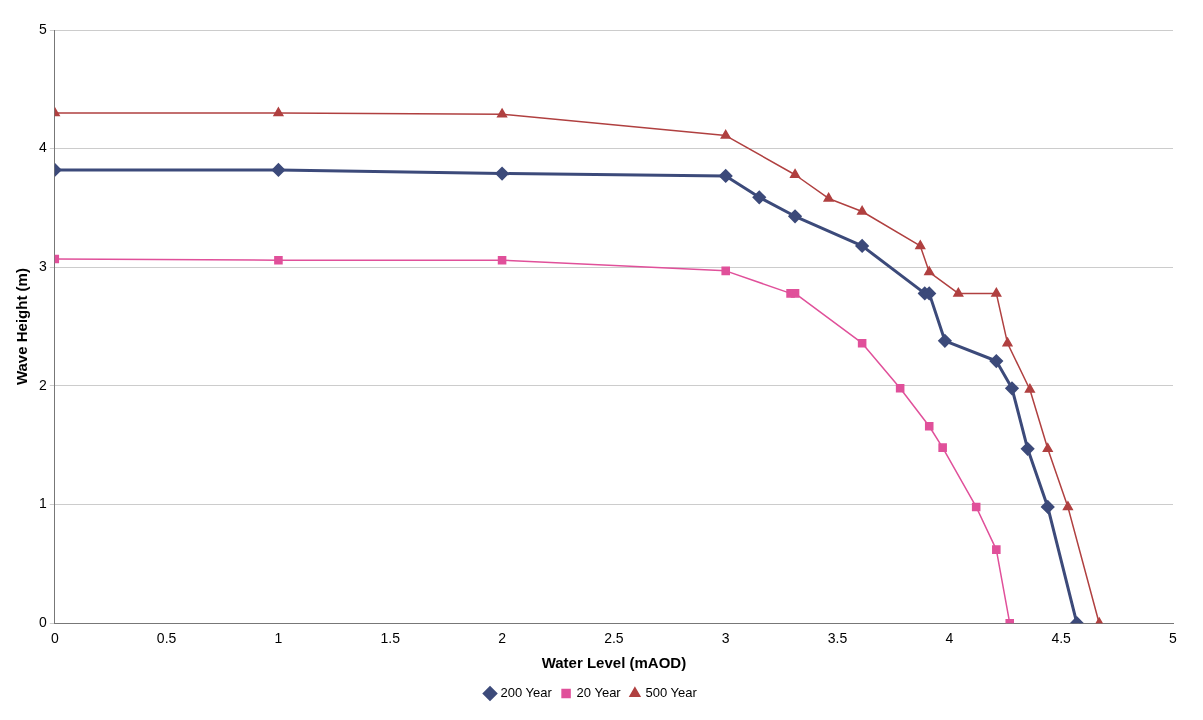 Image resolution: width=1203 pixels, height=720 pixels. Describe the element at coordinates (42, 28) in the screenshot. I see `y-tick-label: 5` at that location.